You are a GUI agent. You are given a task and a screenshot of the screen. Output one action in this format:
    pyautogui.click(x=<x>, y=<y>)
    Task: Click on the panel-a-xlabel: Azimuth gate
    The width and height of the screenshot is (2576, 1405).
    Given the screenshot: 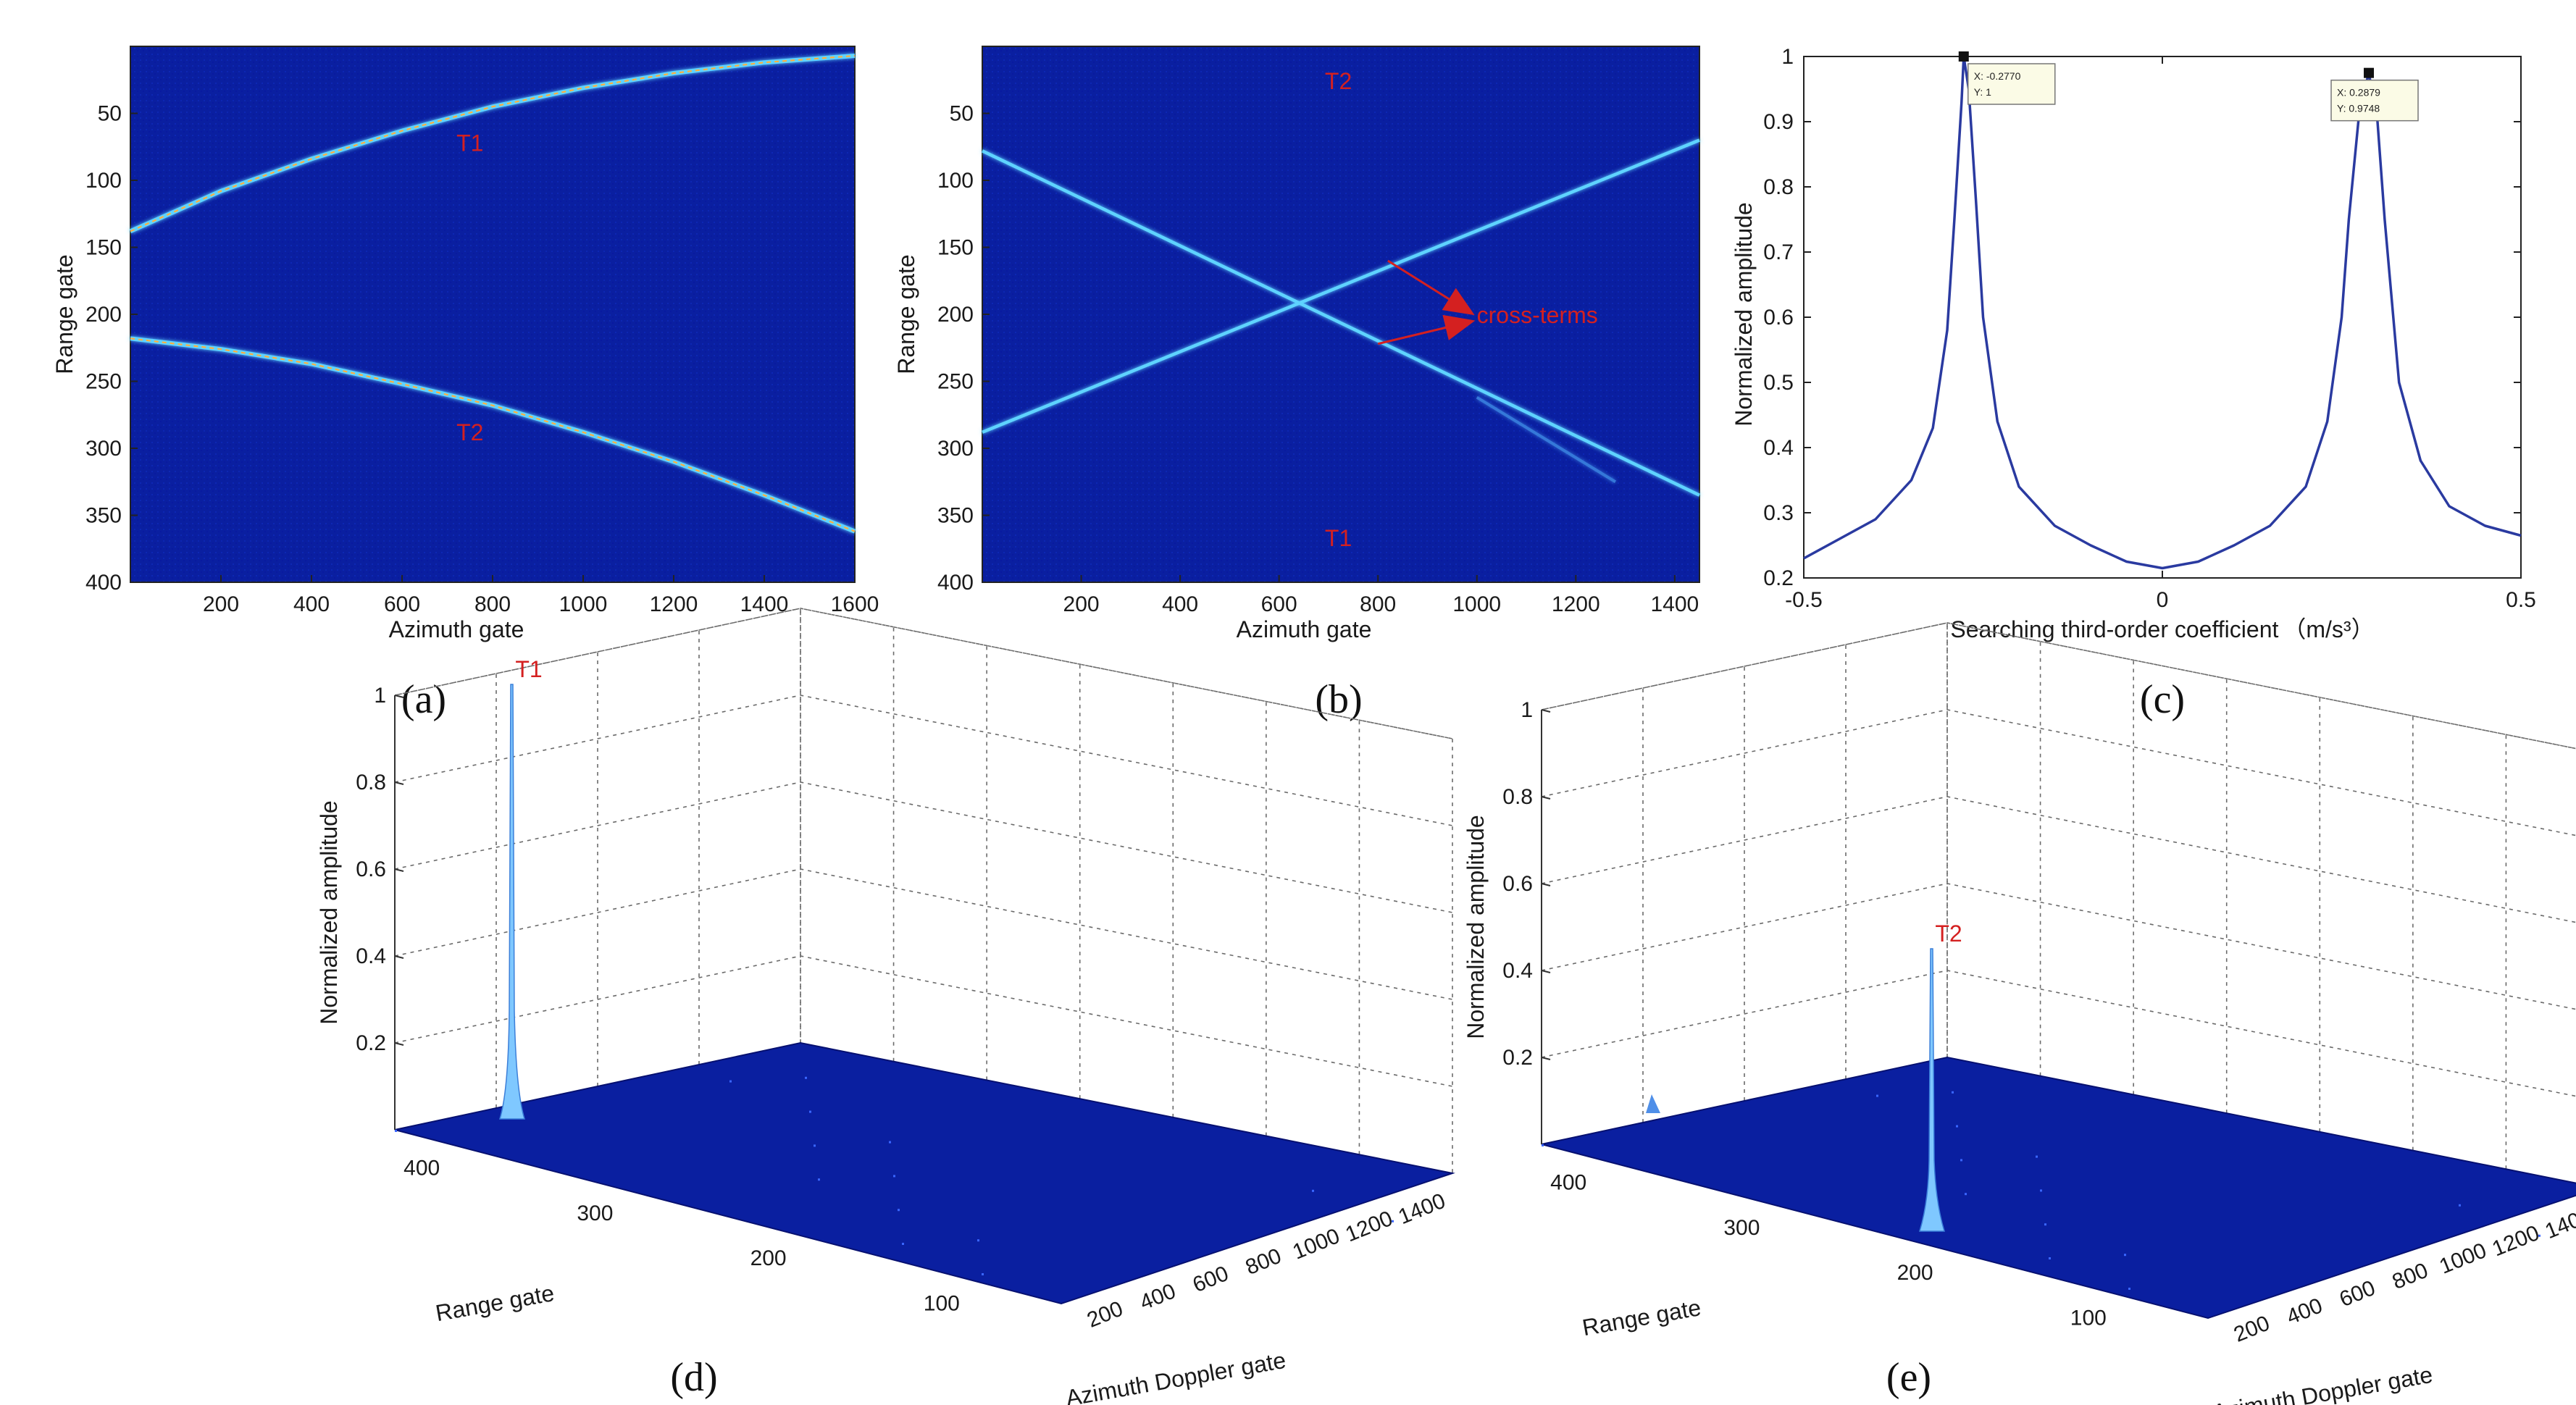 What is the action you would take?
    pyautogui.click(x=456, y=629)
    